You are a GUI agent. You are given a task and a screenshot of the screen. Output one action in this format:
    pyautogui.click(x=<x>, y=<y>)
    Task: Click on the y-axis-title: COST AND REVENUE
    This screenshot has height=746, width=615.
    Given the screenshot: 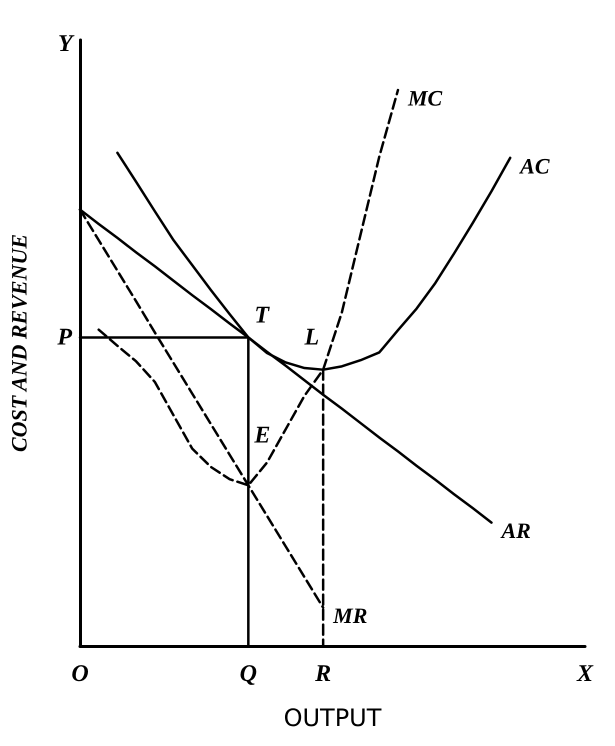 What is the action you would take?
    pyautogui.click(x=19, y=343)
    